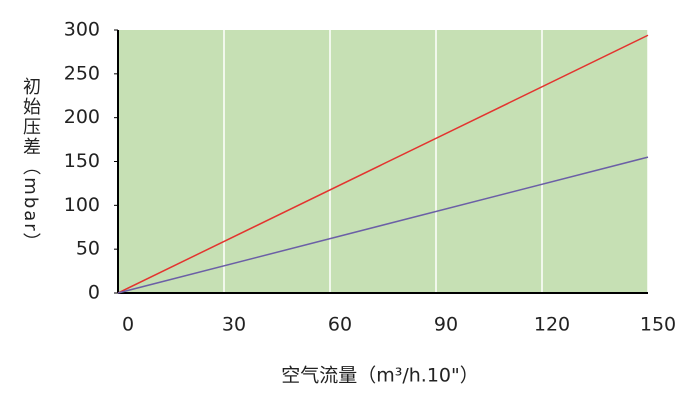 The image size is (691, 405). Describe the element at coordinates (82, 117) in the screenshot. I see `y-tick-label: 200` at that location.